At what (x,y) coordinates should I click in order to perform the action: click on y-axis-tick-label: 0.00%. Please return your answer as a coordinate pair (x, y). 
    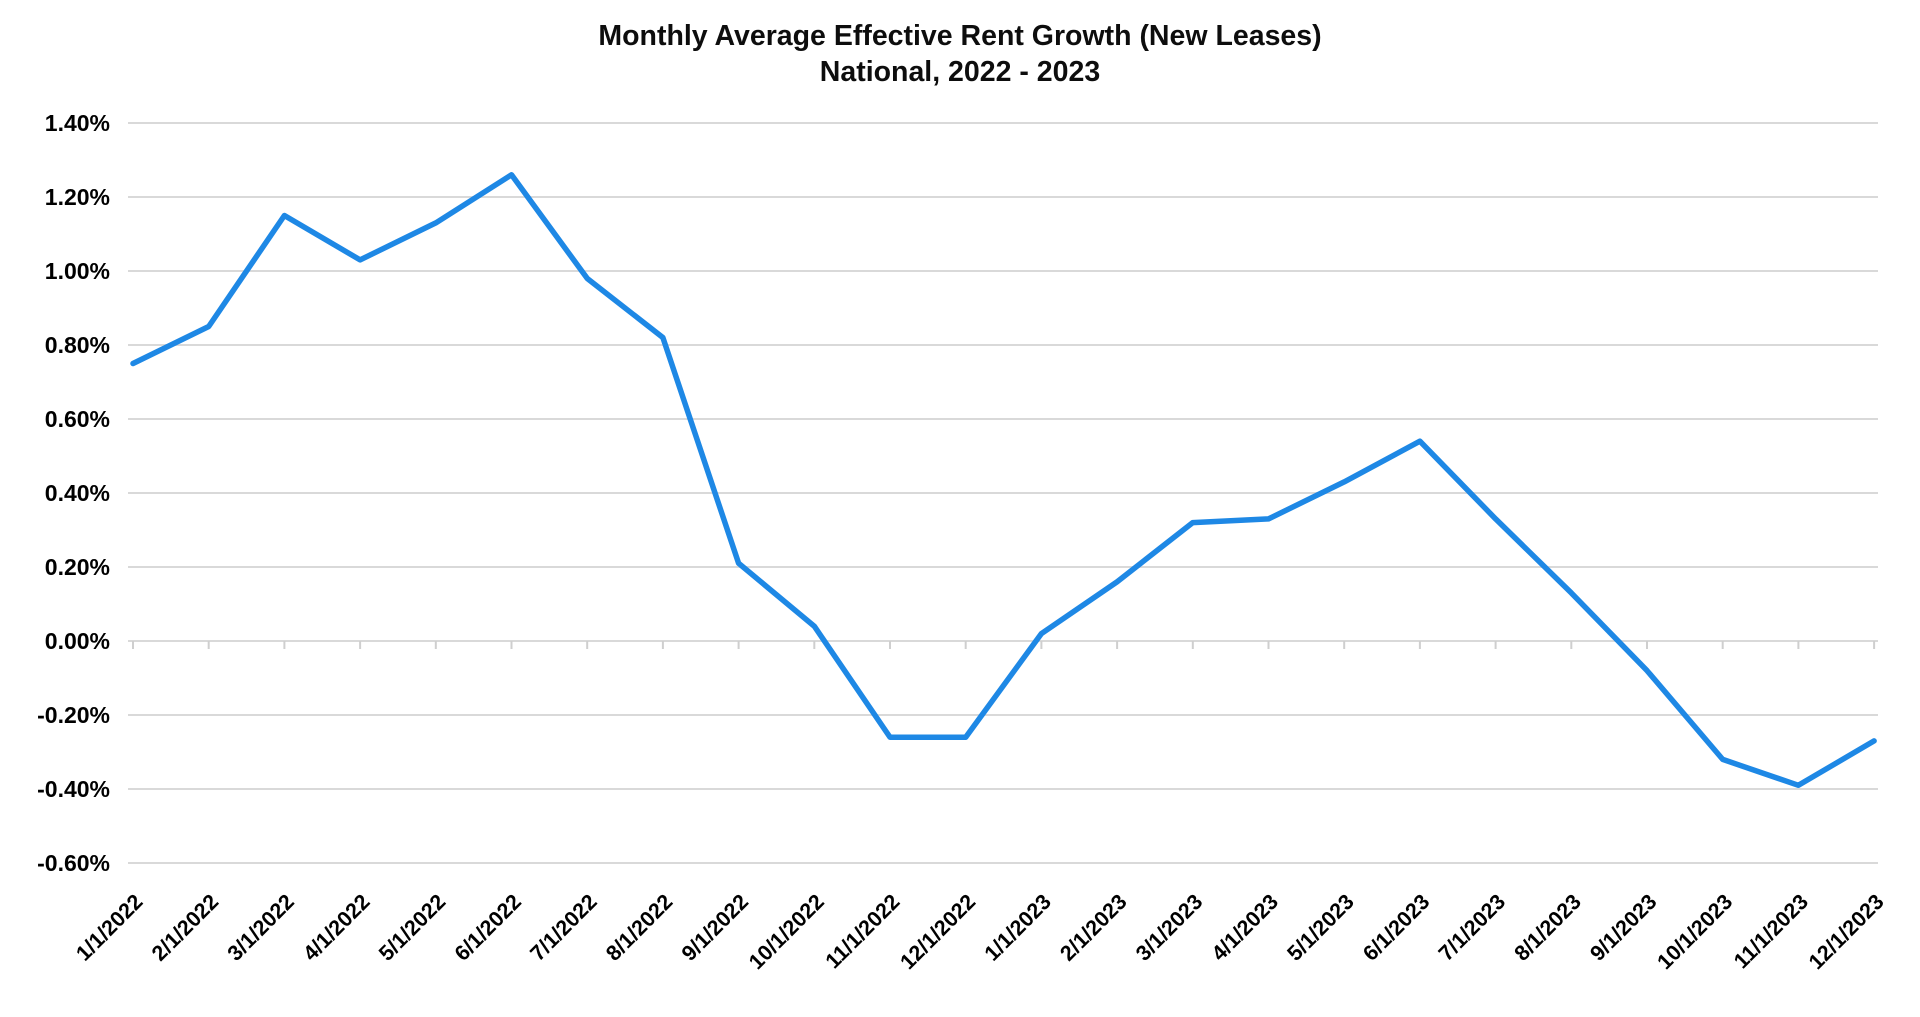
    Looking at the image, I should click on (77, 641).